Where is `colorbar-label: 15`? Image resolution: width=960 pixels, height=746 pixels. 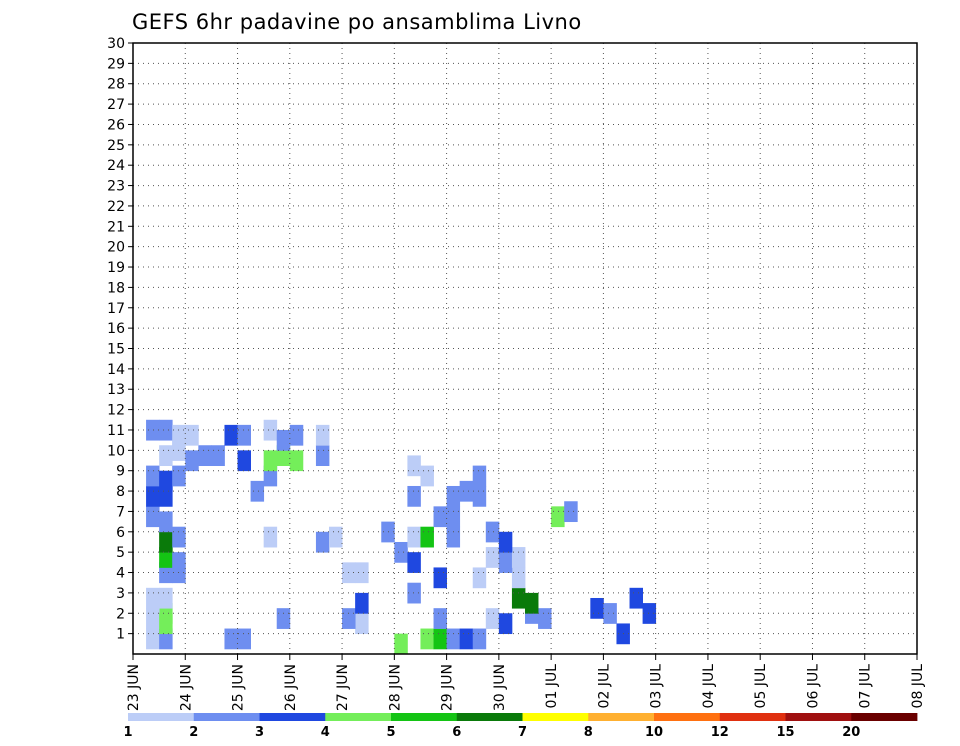
colorbar-label: 15 is located at coordinates (785, 732).